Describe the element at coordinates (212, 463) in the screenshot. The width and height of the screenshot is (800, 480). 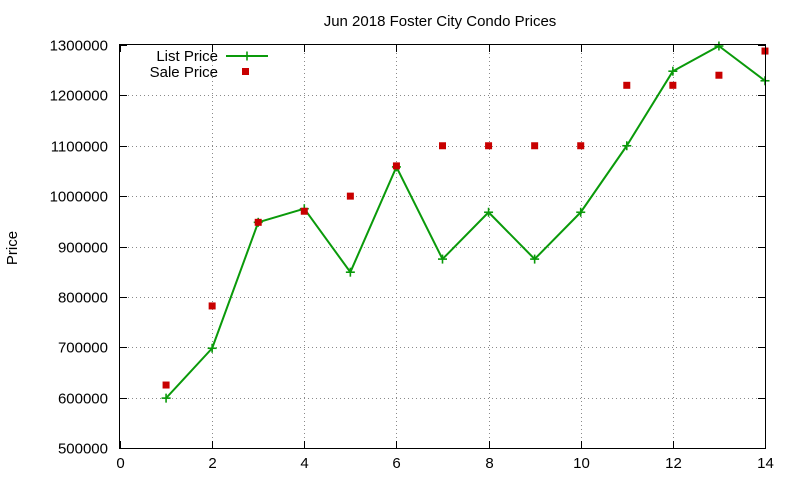
I see `x-tick-label: 2` at that location.